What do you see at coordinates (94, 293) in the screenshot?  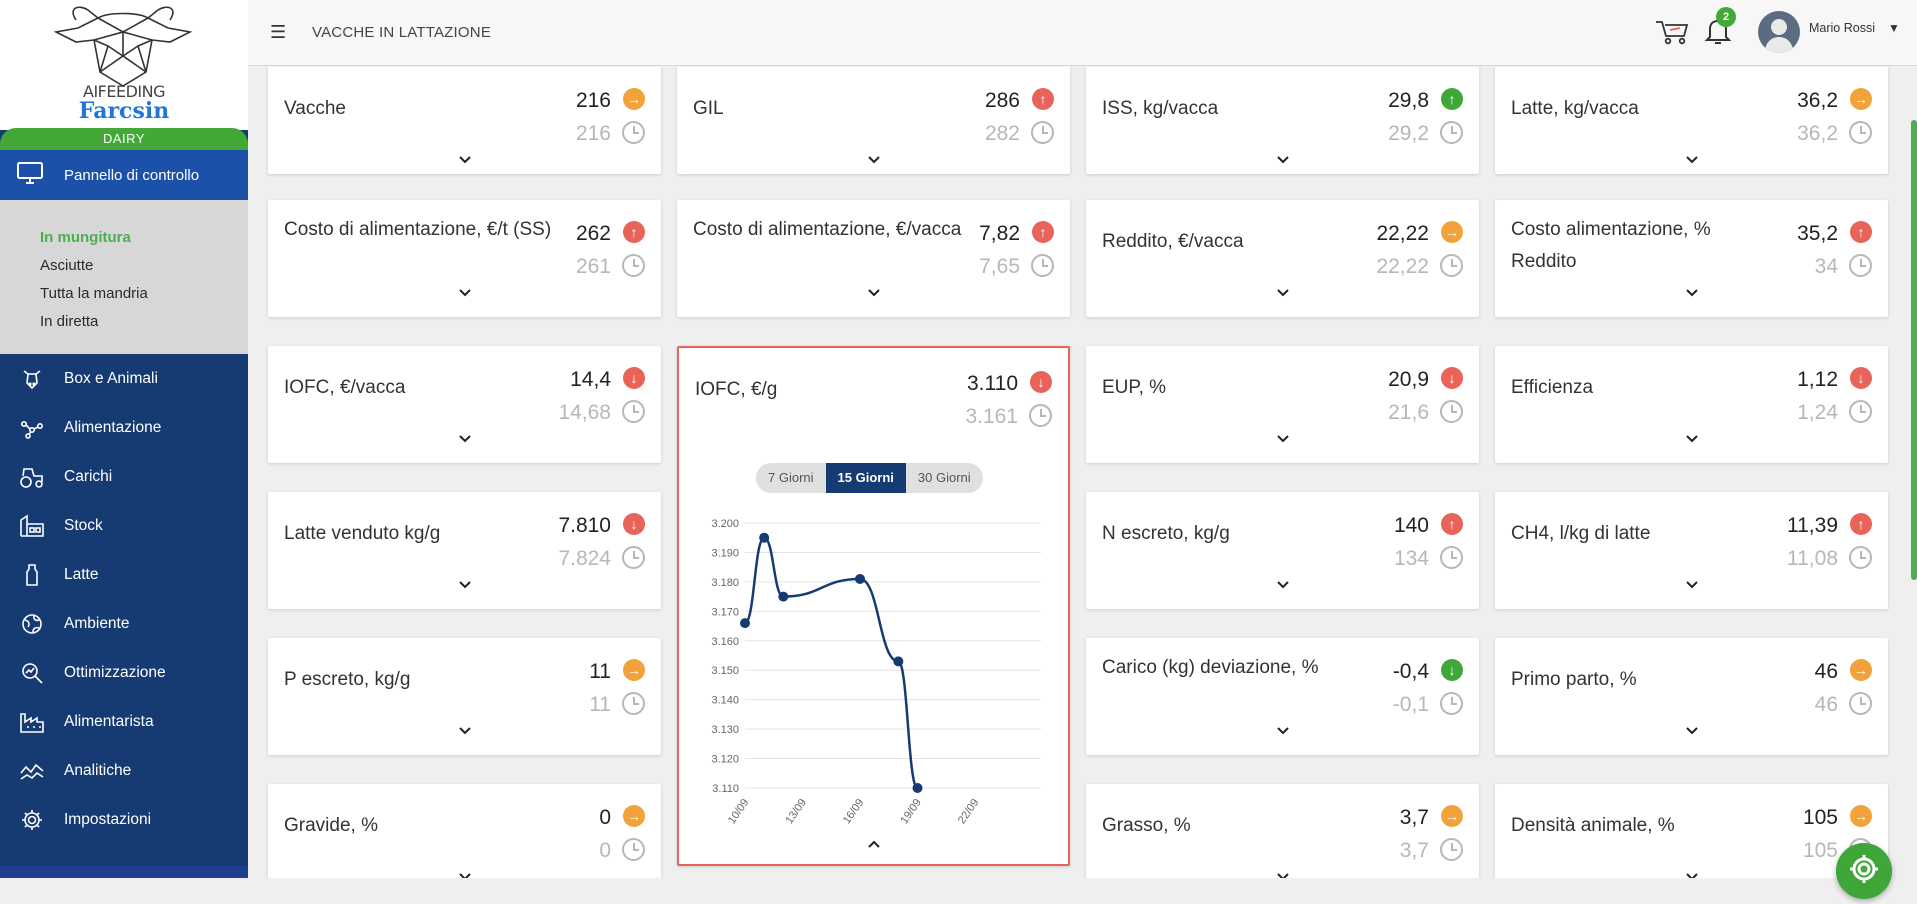 I see `submenu-item-tutta-la-mandria: Tutta la mandria` at bounding box center [94, 293].